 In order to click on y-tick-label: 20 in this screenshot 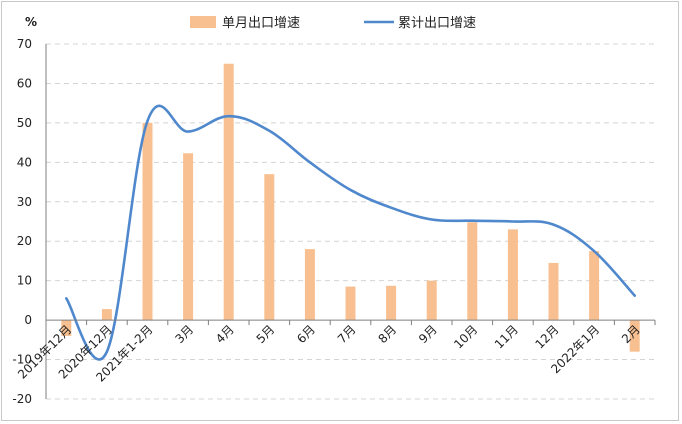, I will do `click(24, 241)`.